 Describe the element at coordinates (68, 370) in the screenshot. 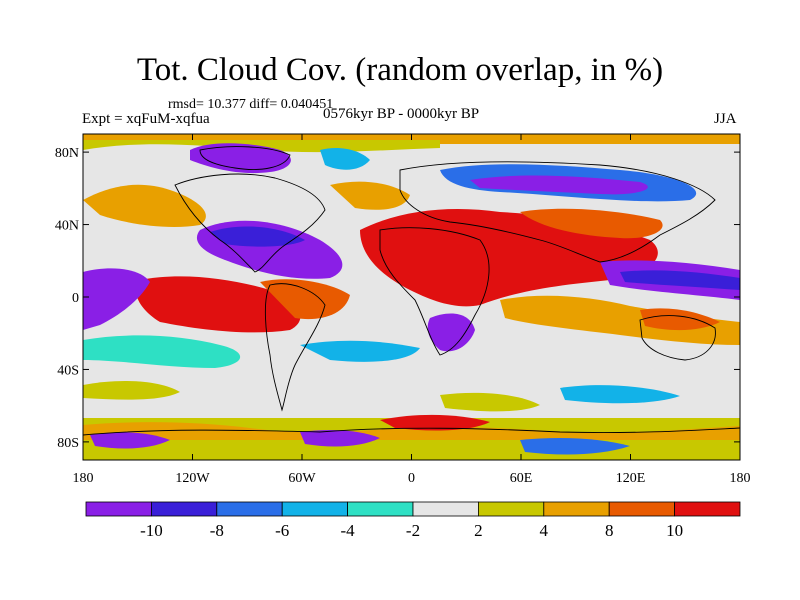

I see `lat-tick-label: 40S` at that location.